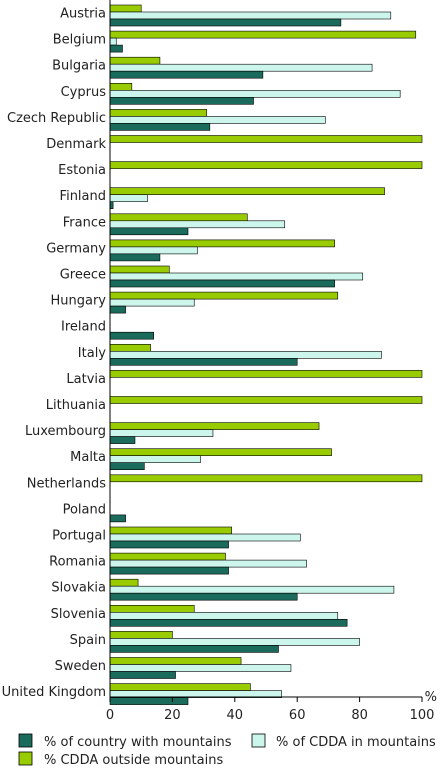  Describe the element at coordinates (263, 34) in the screenshot. I see `bar-belgium-cdda-outside` at that location.